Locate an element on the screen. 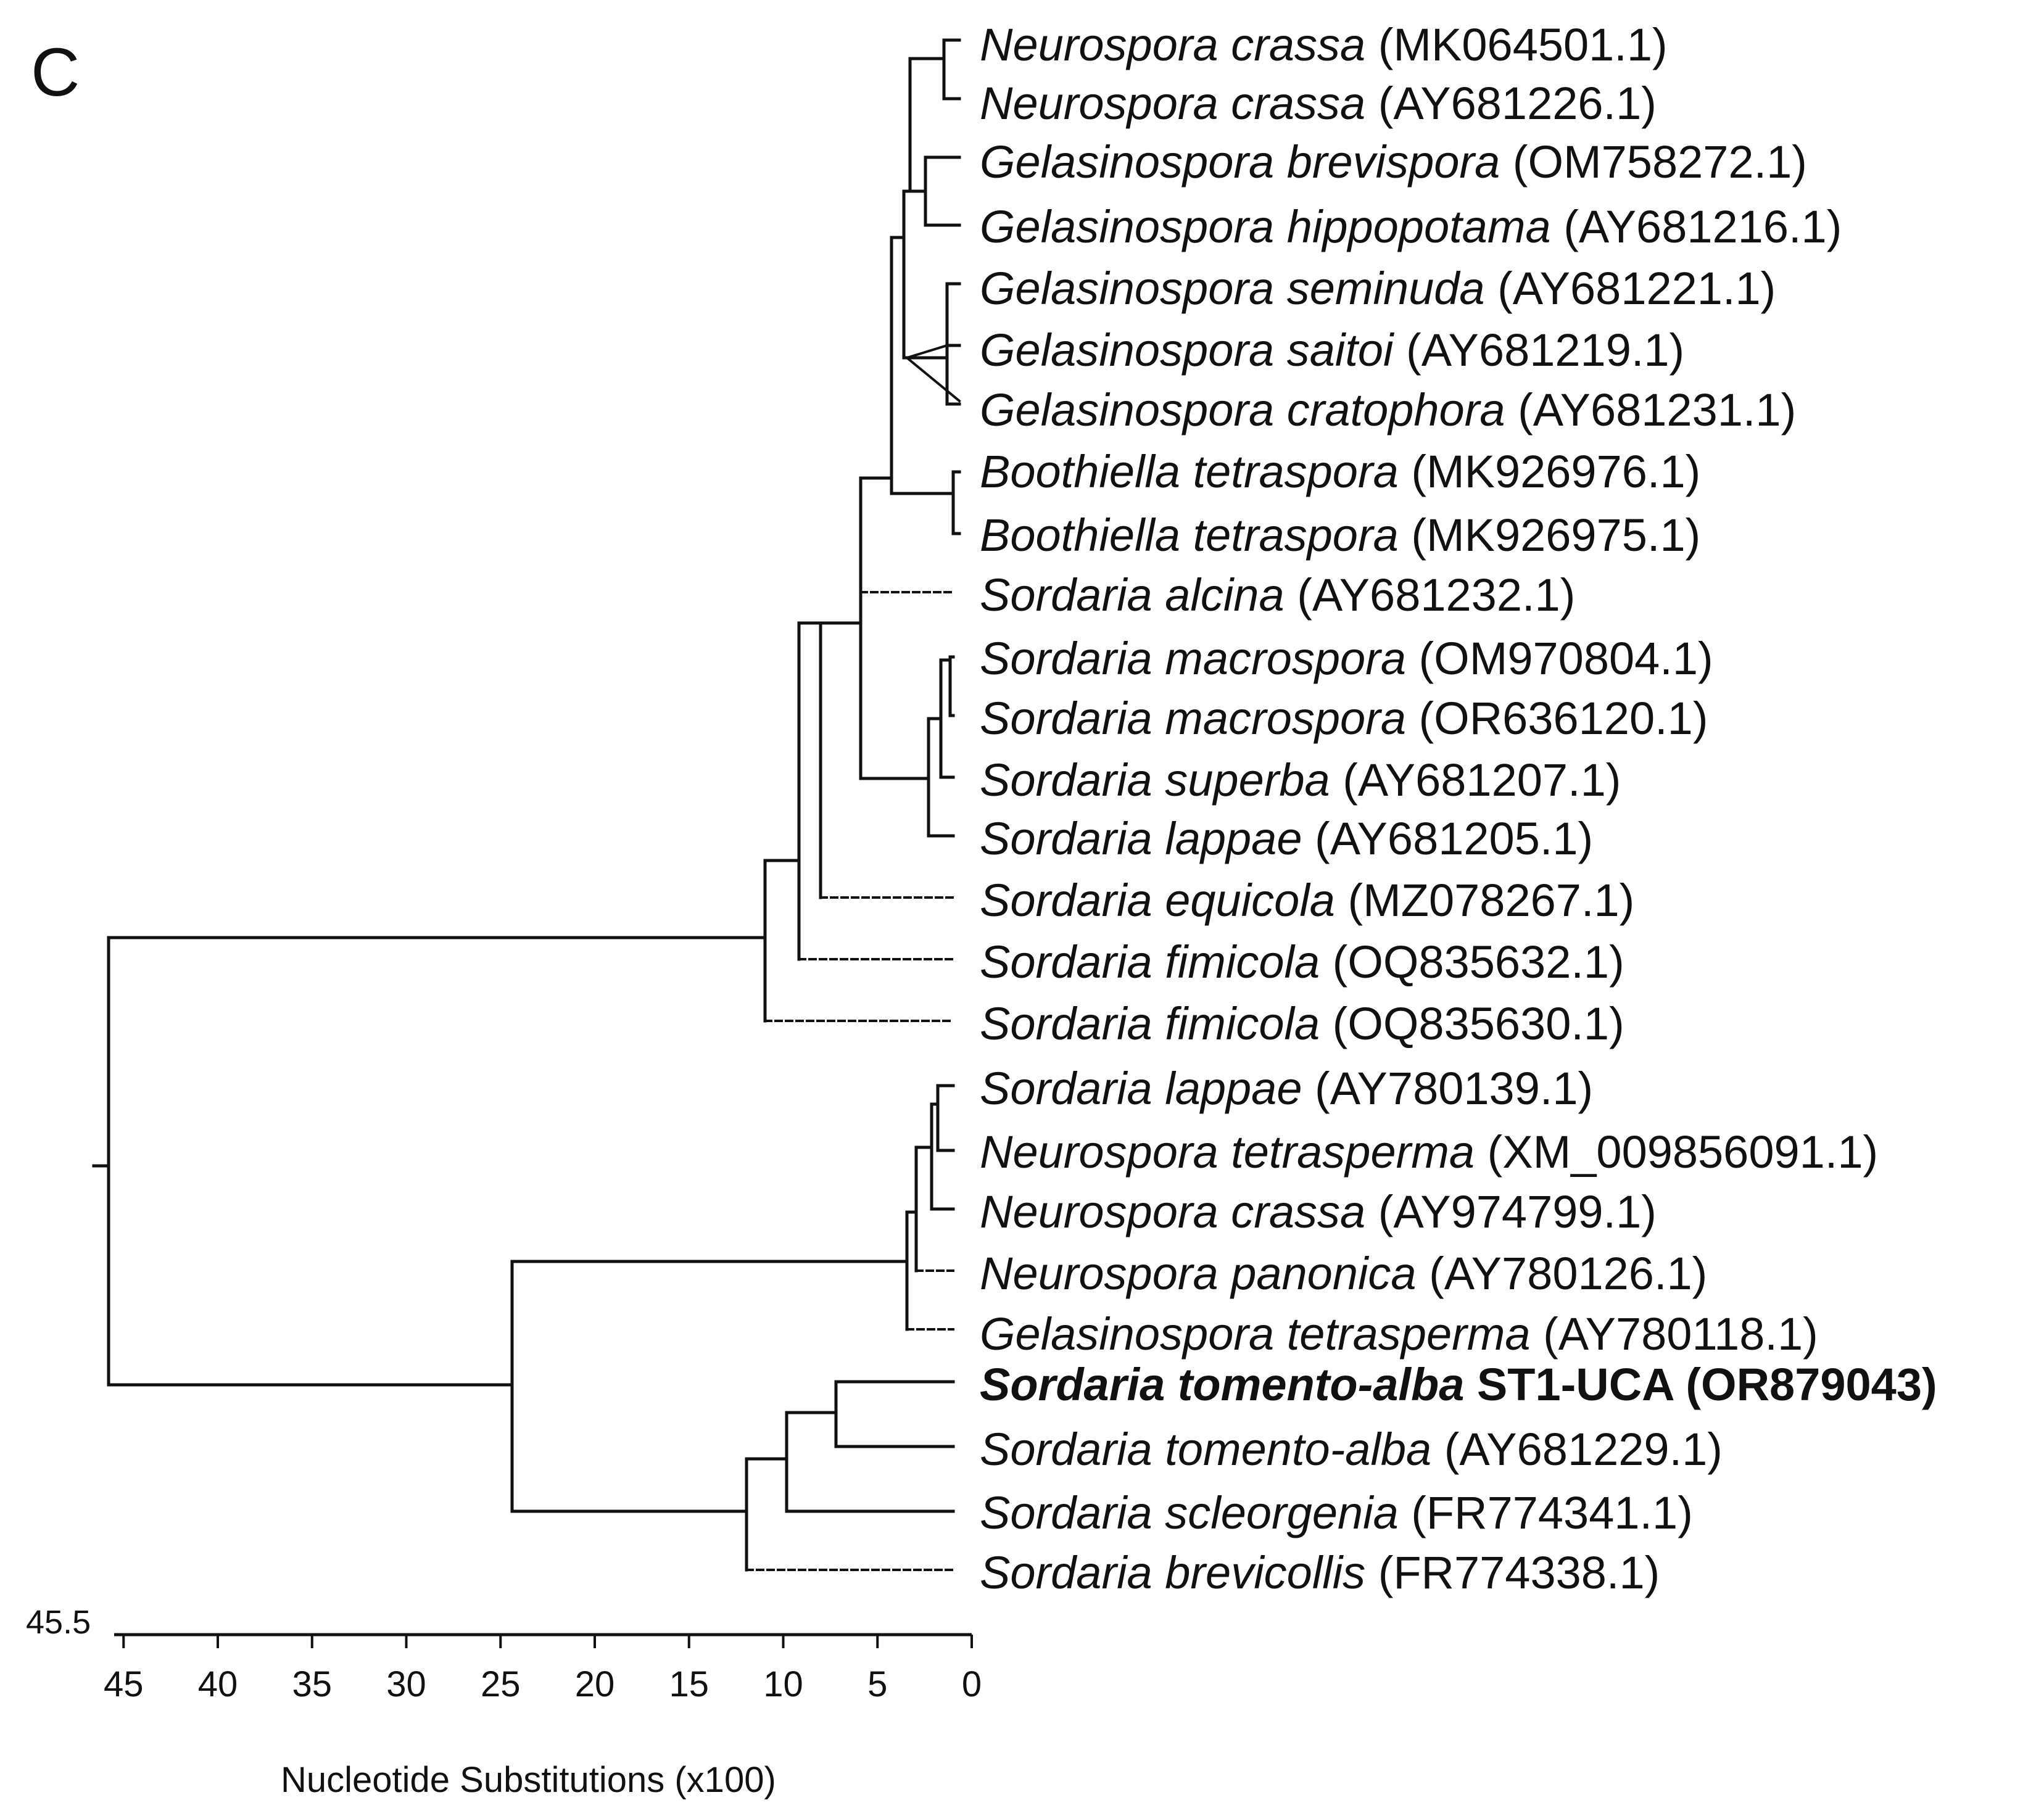  taxon-species: Gelasinospora brevispora is located at coordinates (1240, 162).